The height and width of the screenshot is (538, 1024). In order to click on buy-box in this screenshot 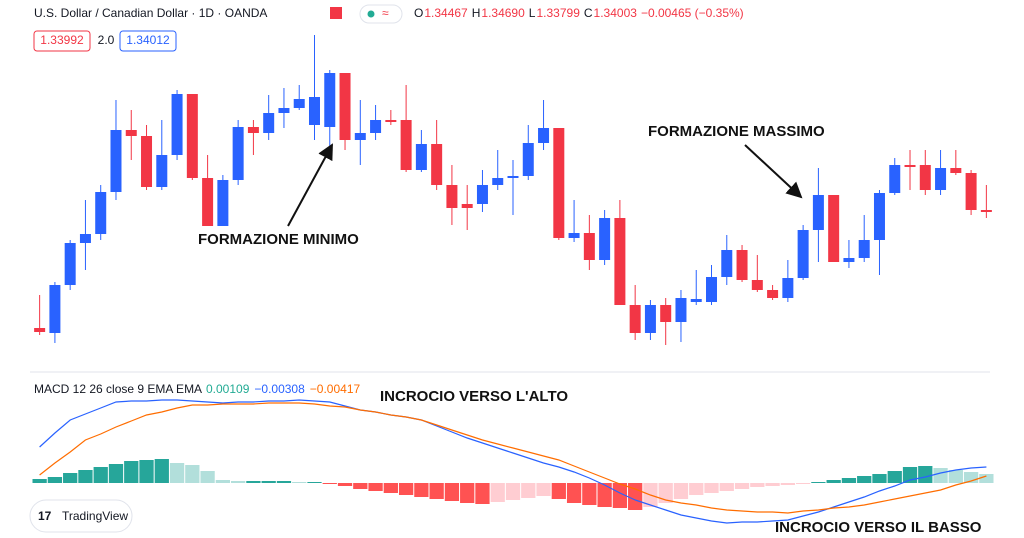, I will do `click(148, 41)`.